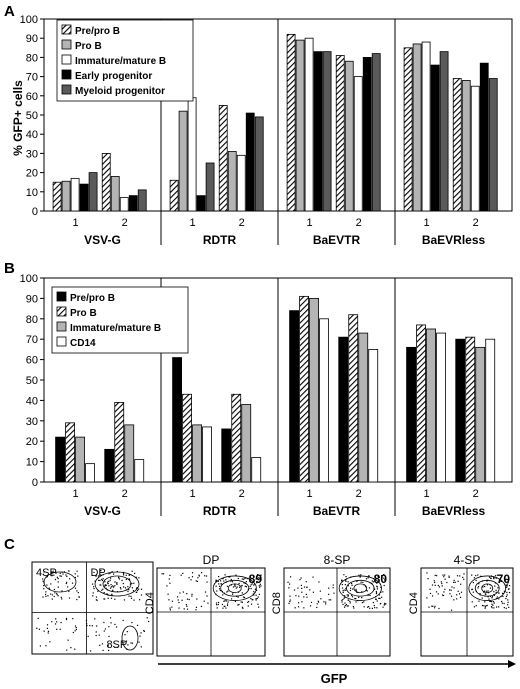  I want to click on group-label: RDTR, so click(220, 240).